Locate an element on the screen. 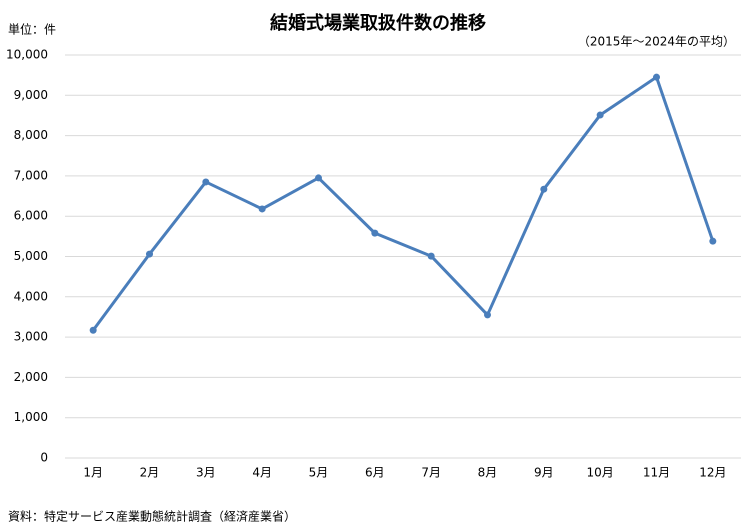 The image size is (756, 529). y-tick-label: 5,000 is located at coordinates (31, 256).